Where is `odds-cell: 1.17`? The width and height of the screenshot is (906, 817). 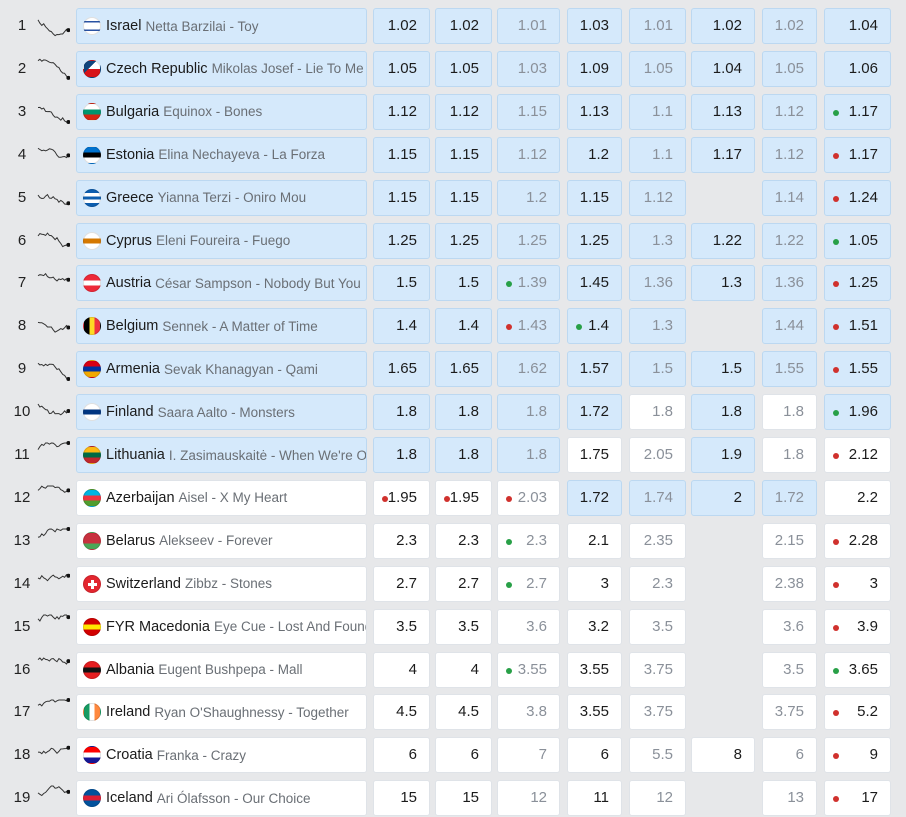 odds-cell: 1.17 is located at coordinates (857, 111).